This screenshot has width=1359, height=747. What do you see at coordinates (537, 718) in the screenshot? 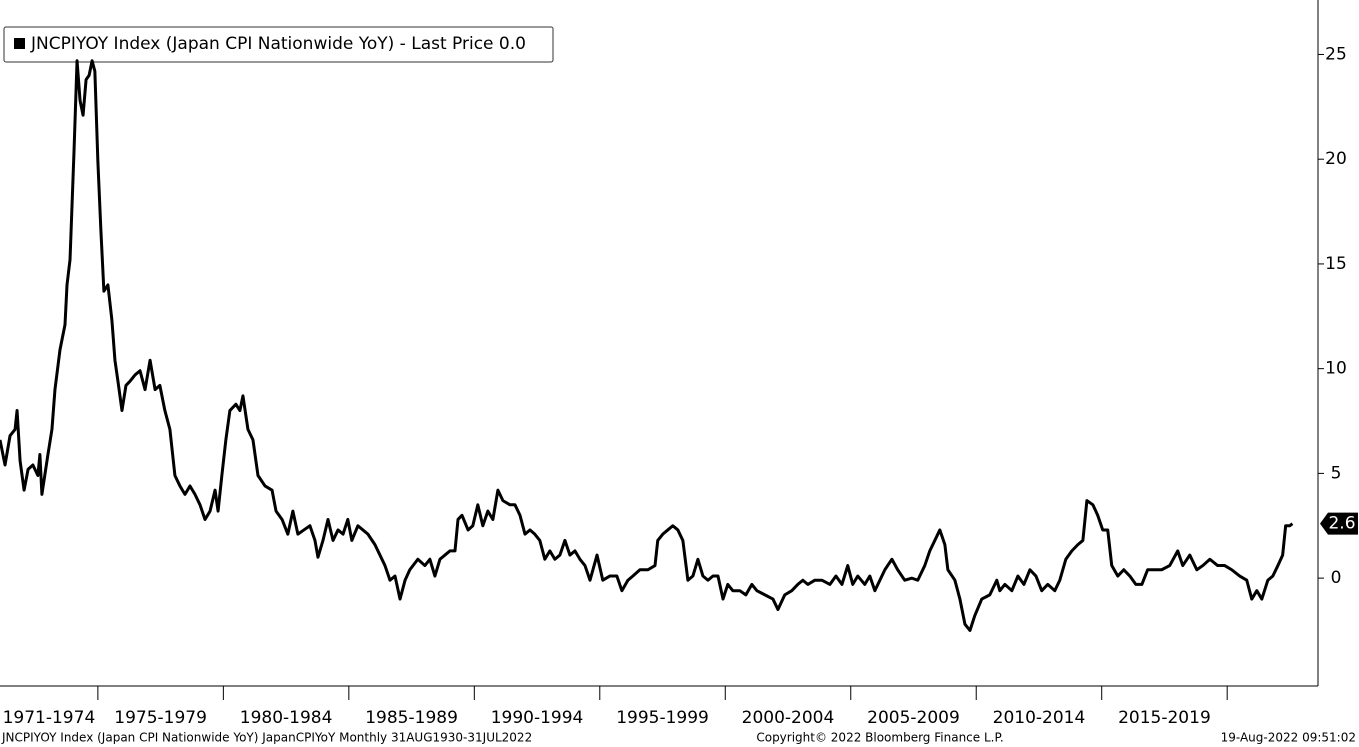
I see `x-period-label: 1990-1994` at bounding box center [537, 718].